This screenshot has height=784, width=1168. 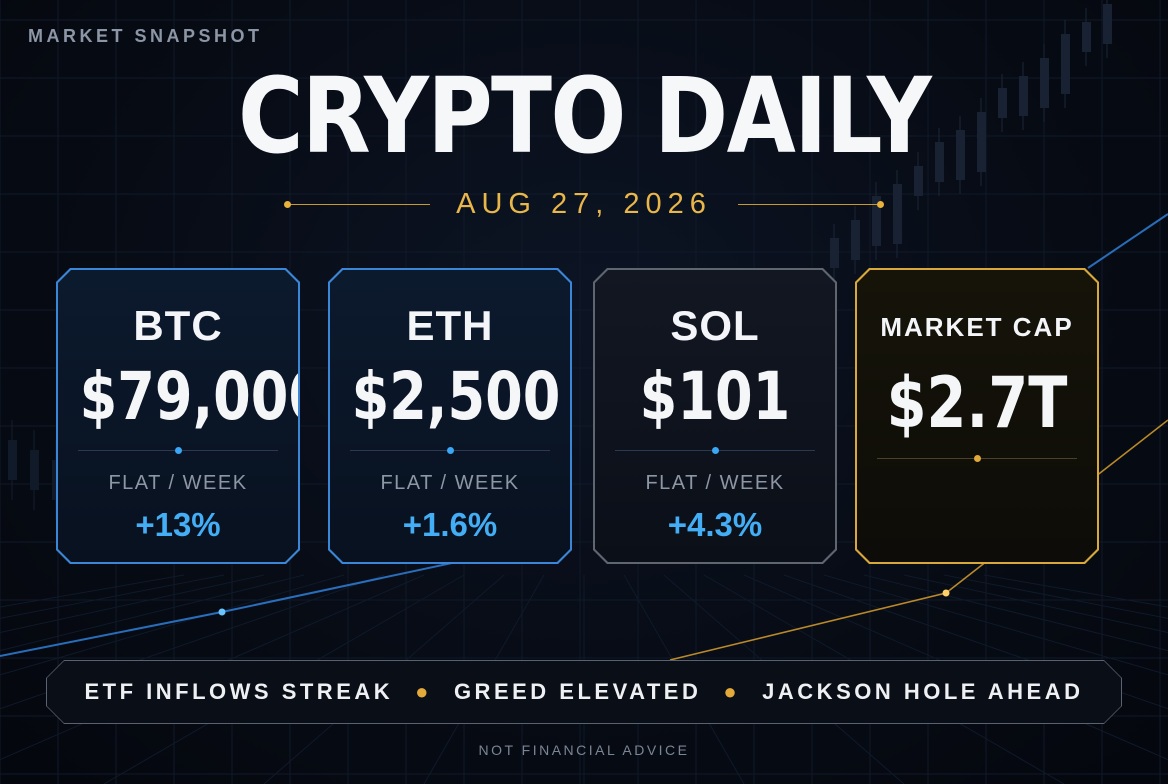 What do you see at coordinates (178, 524) in the screenshot?
I see `card-change: +13%` at bounding box center [178, 524].